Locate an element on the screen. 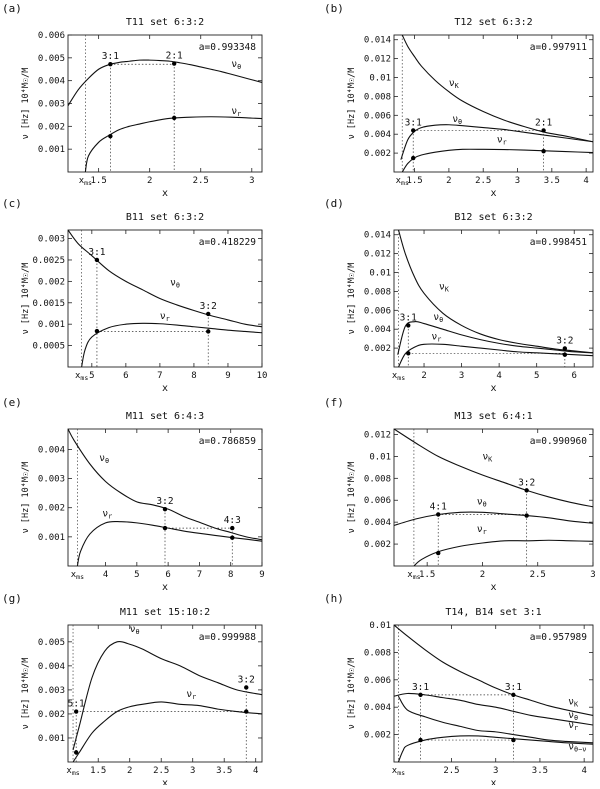 This screenshot has width=600, height=789. resonance-label: 3:1 is located at coordinates (420, 687).